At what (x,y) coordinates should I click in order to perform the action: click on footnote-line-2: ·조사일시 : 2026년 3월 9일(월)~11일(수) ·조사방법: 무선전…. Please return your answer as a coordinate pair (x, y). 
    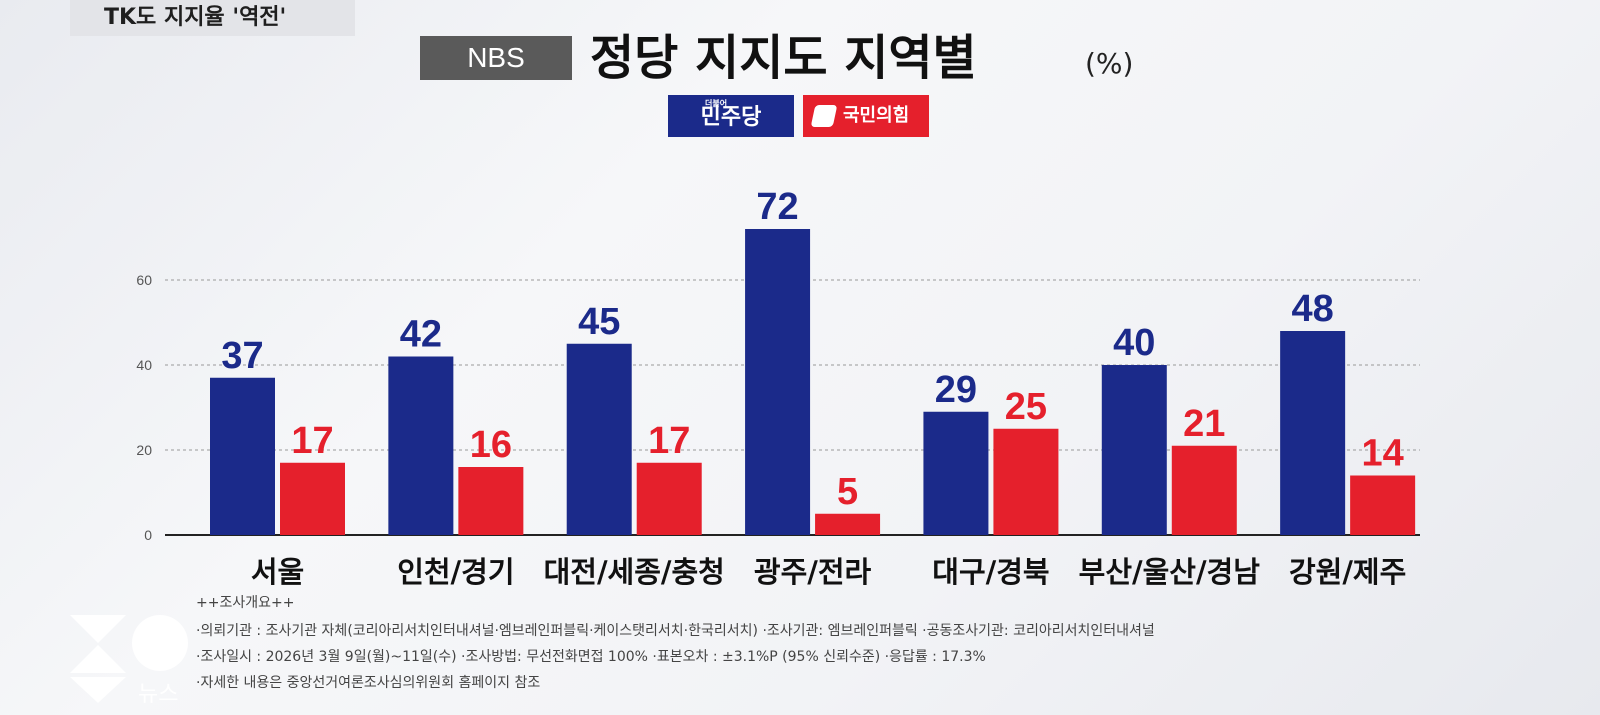
    Looking at the image, I should click on (591, 657).